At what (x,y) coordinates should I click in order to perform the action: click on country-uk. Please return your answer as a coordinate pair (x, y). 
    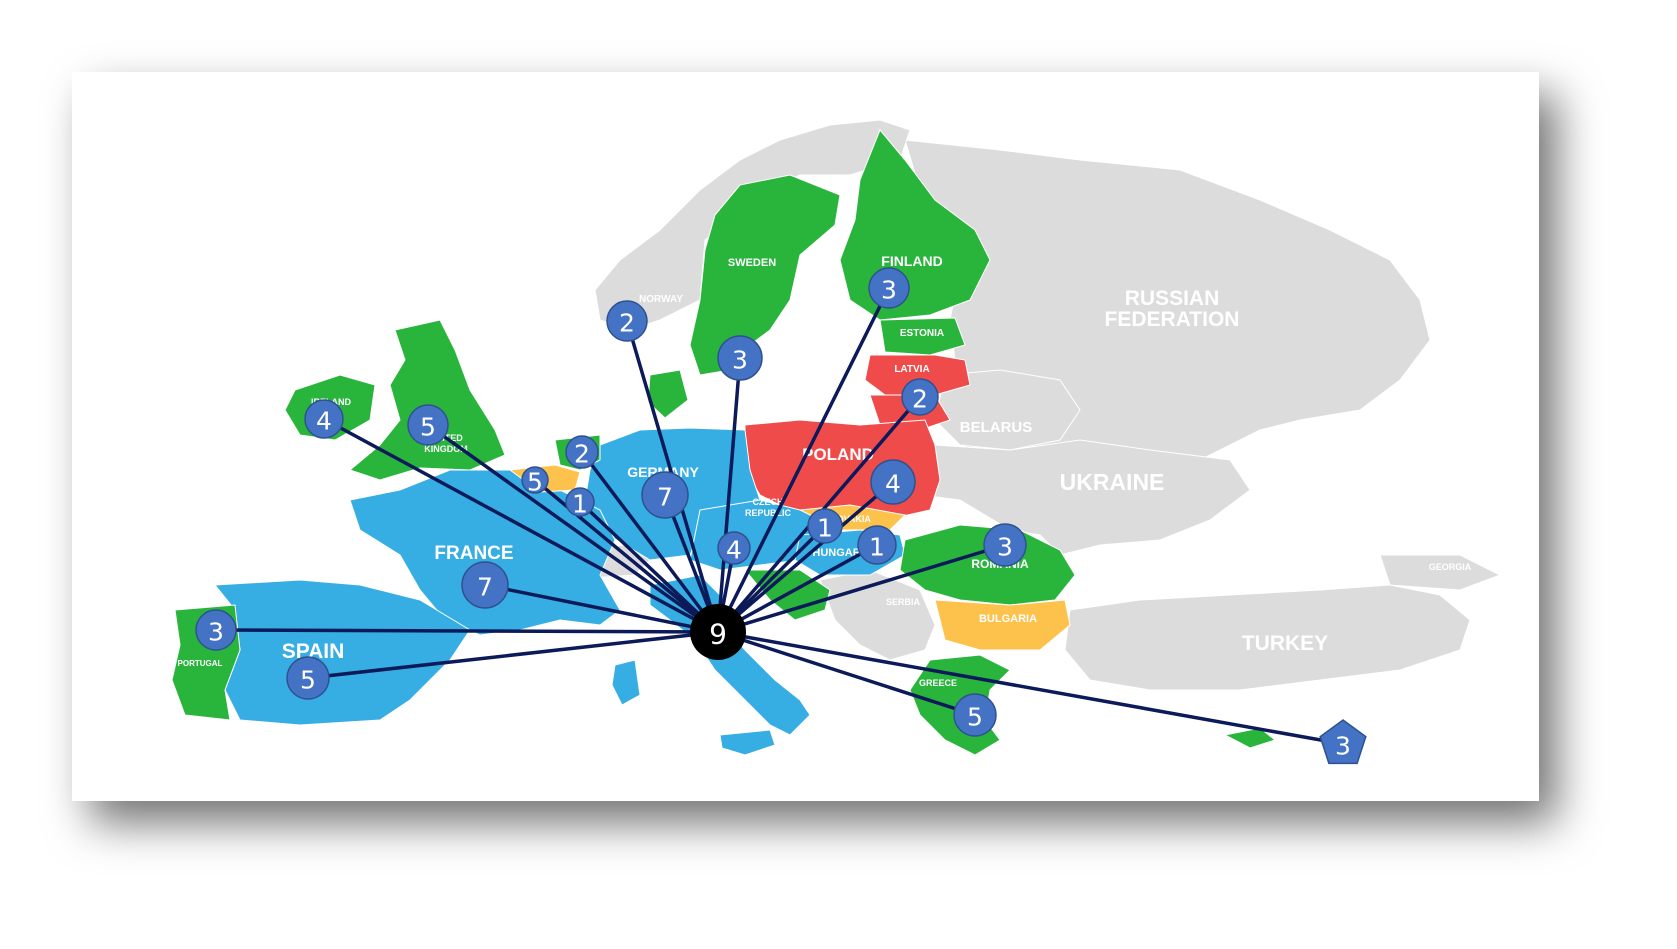
    Looking at the image, I should click on (427, 400).